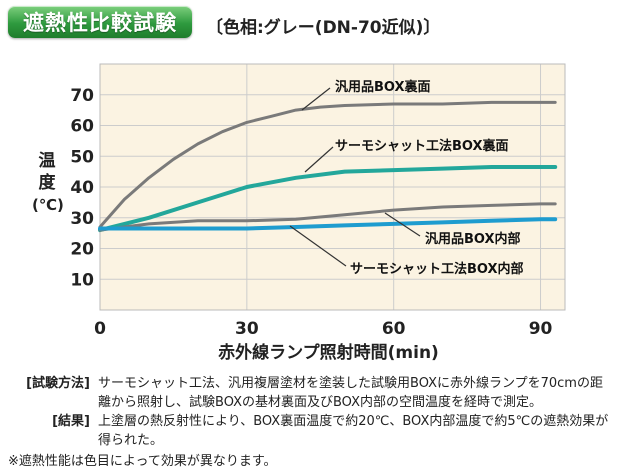 The image size is (617, 472). What do you see at coordinates (323, 28) in the screenshot?
I see `chart-subtitle: 〔色相:グレー(DN-70近似)〕` at bounding box center [323, 28].